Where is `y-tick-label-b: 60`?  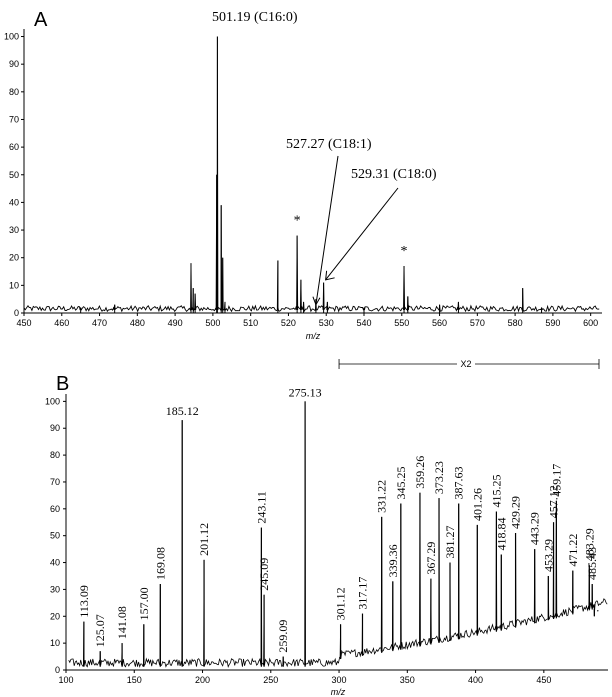
y-tick-label-b: 60 is located at coordinates (55, 509).